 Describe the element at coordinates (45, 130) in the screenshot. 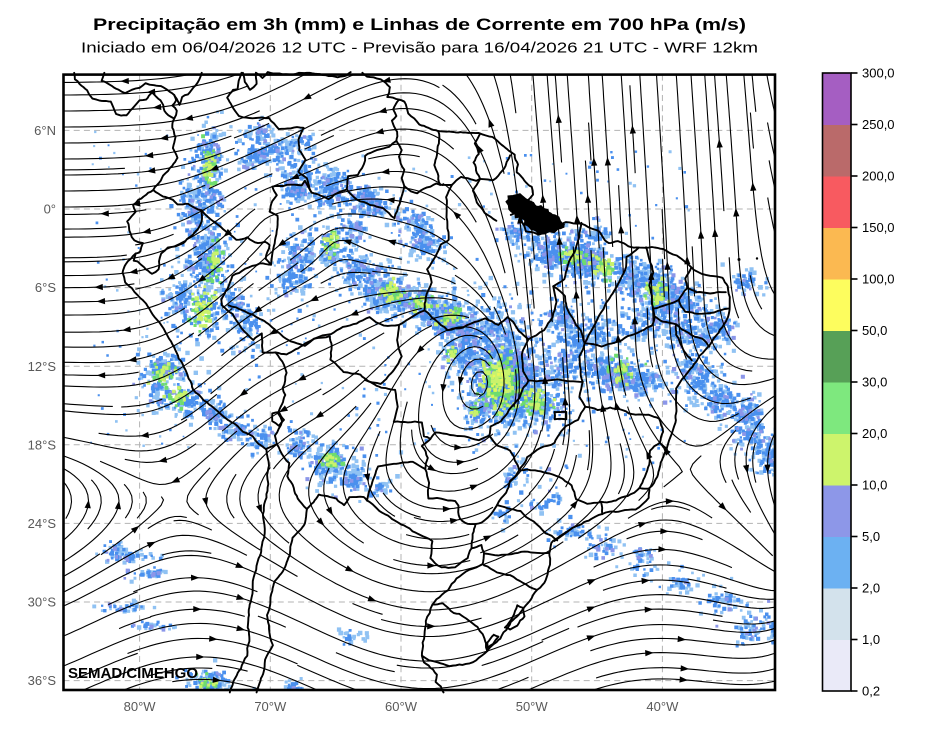

I see `svg-text: 6°N` at that location.